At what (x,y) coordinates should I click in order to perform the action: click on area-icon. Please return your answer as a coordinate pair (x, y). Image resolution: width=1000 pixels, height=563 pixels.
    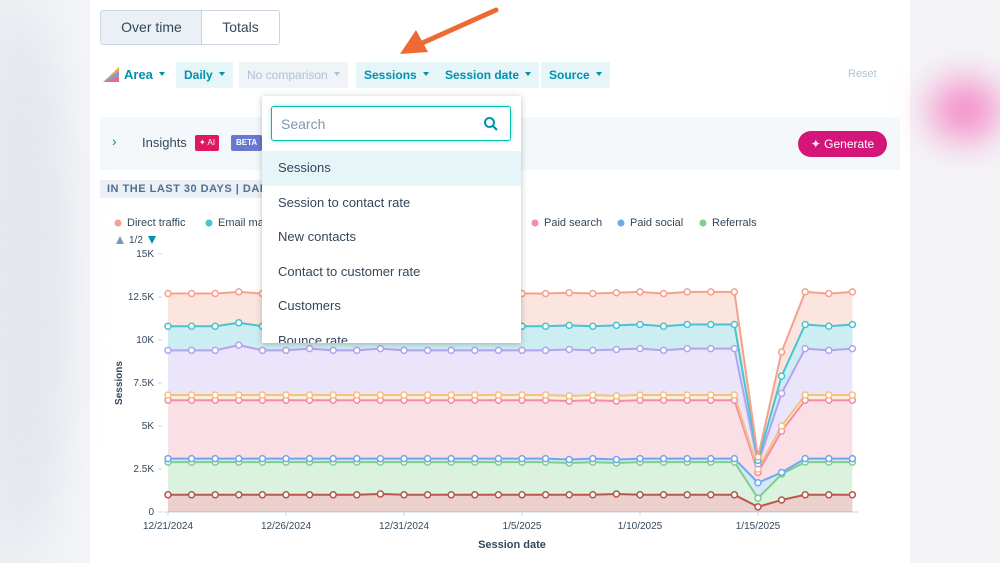
    Looking at the image, I should click on (111, 74).